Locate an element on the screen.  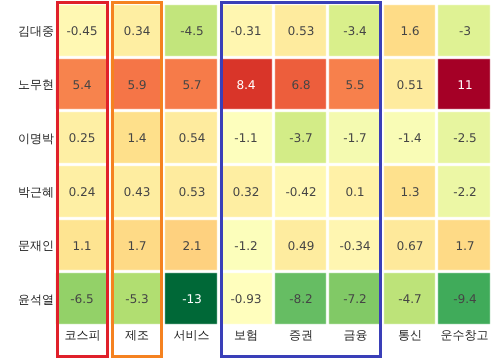
y-tick-label: 문재인 is located at coordinates (36, 245).